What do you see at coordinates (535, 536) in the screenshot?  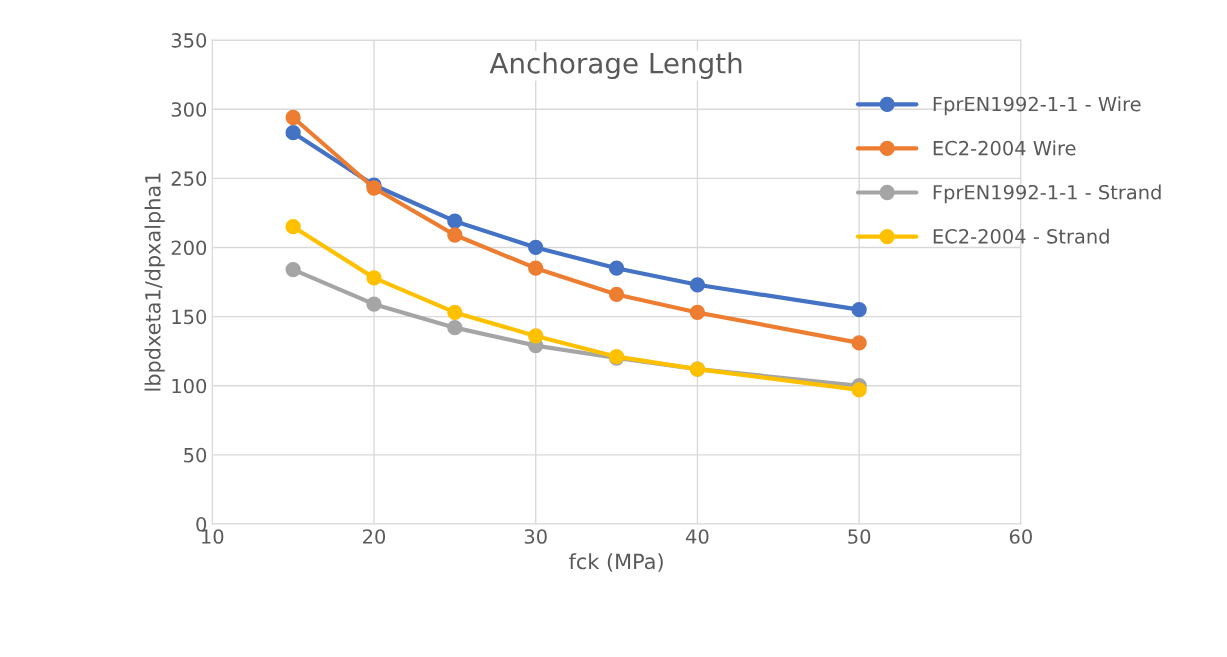 I see `x-tick-label: 30` at bounding box center [535, 536].